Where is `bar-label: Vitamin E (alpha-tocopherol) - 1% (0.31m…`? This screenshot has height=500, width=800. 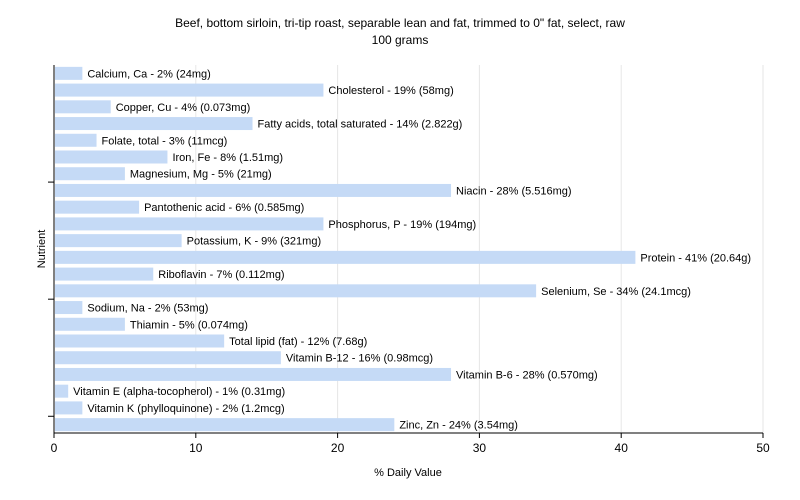 bar-label: Vitamin E (alpha-tocopherol) - 1% (0.31m… is located at coordinates (179, 392).